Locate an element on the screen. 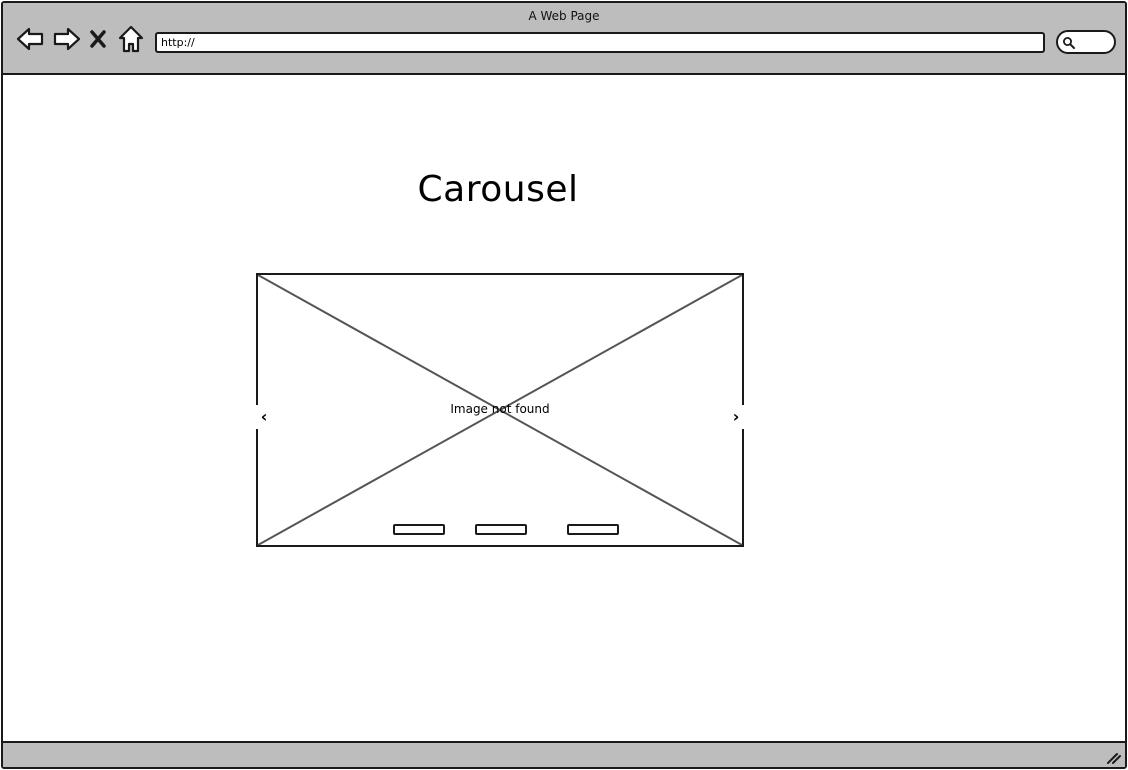 The image size is (1128, 770). forward-arrow-icon is located at coordinates (67, 39).